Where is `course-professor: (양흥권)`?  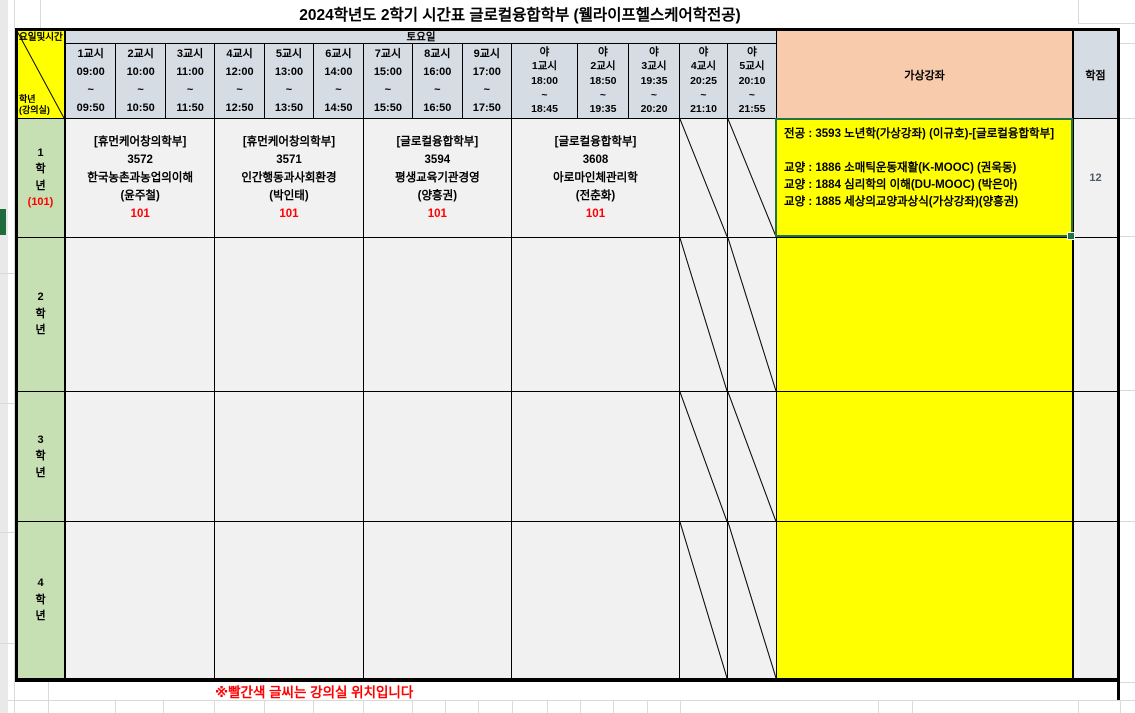 course-professor: (양흥권) is located at coordinates (437, 195).